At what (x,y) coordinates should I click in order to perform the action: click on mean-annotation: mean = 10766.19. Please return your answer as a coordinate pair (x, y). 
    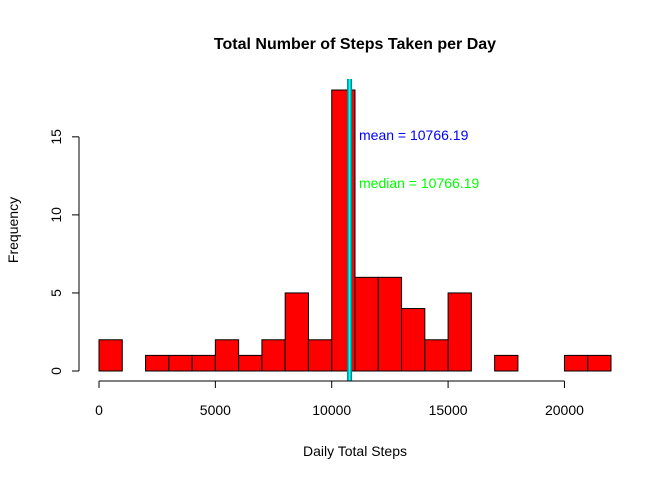
    Looking at the image, I should click on (414, 135).